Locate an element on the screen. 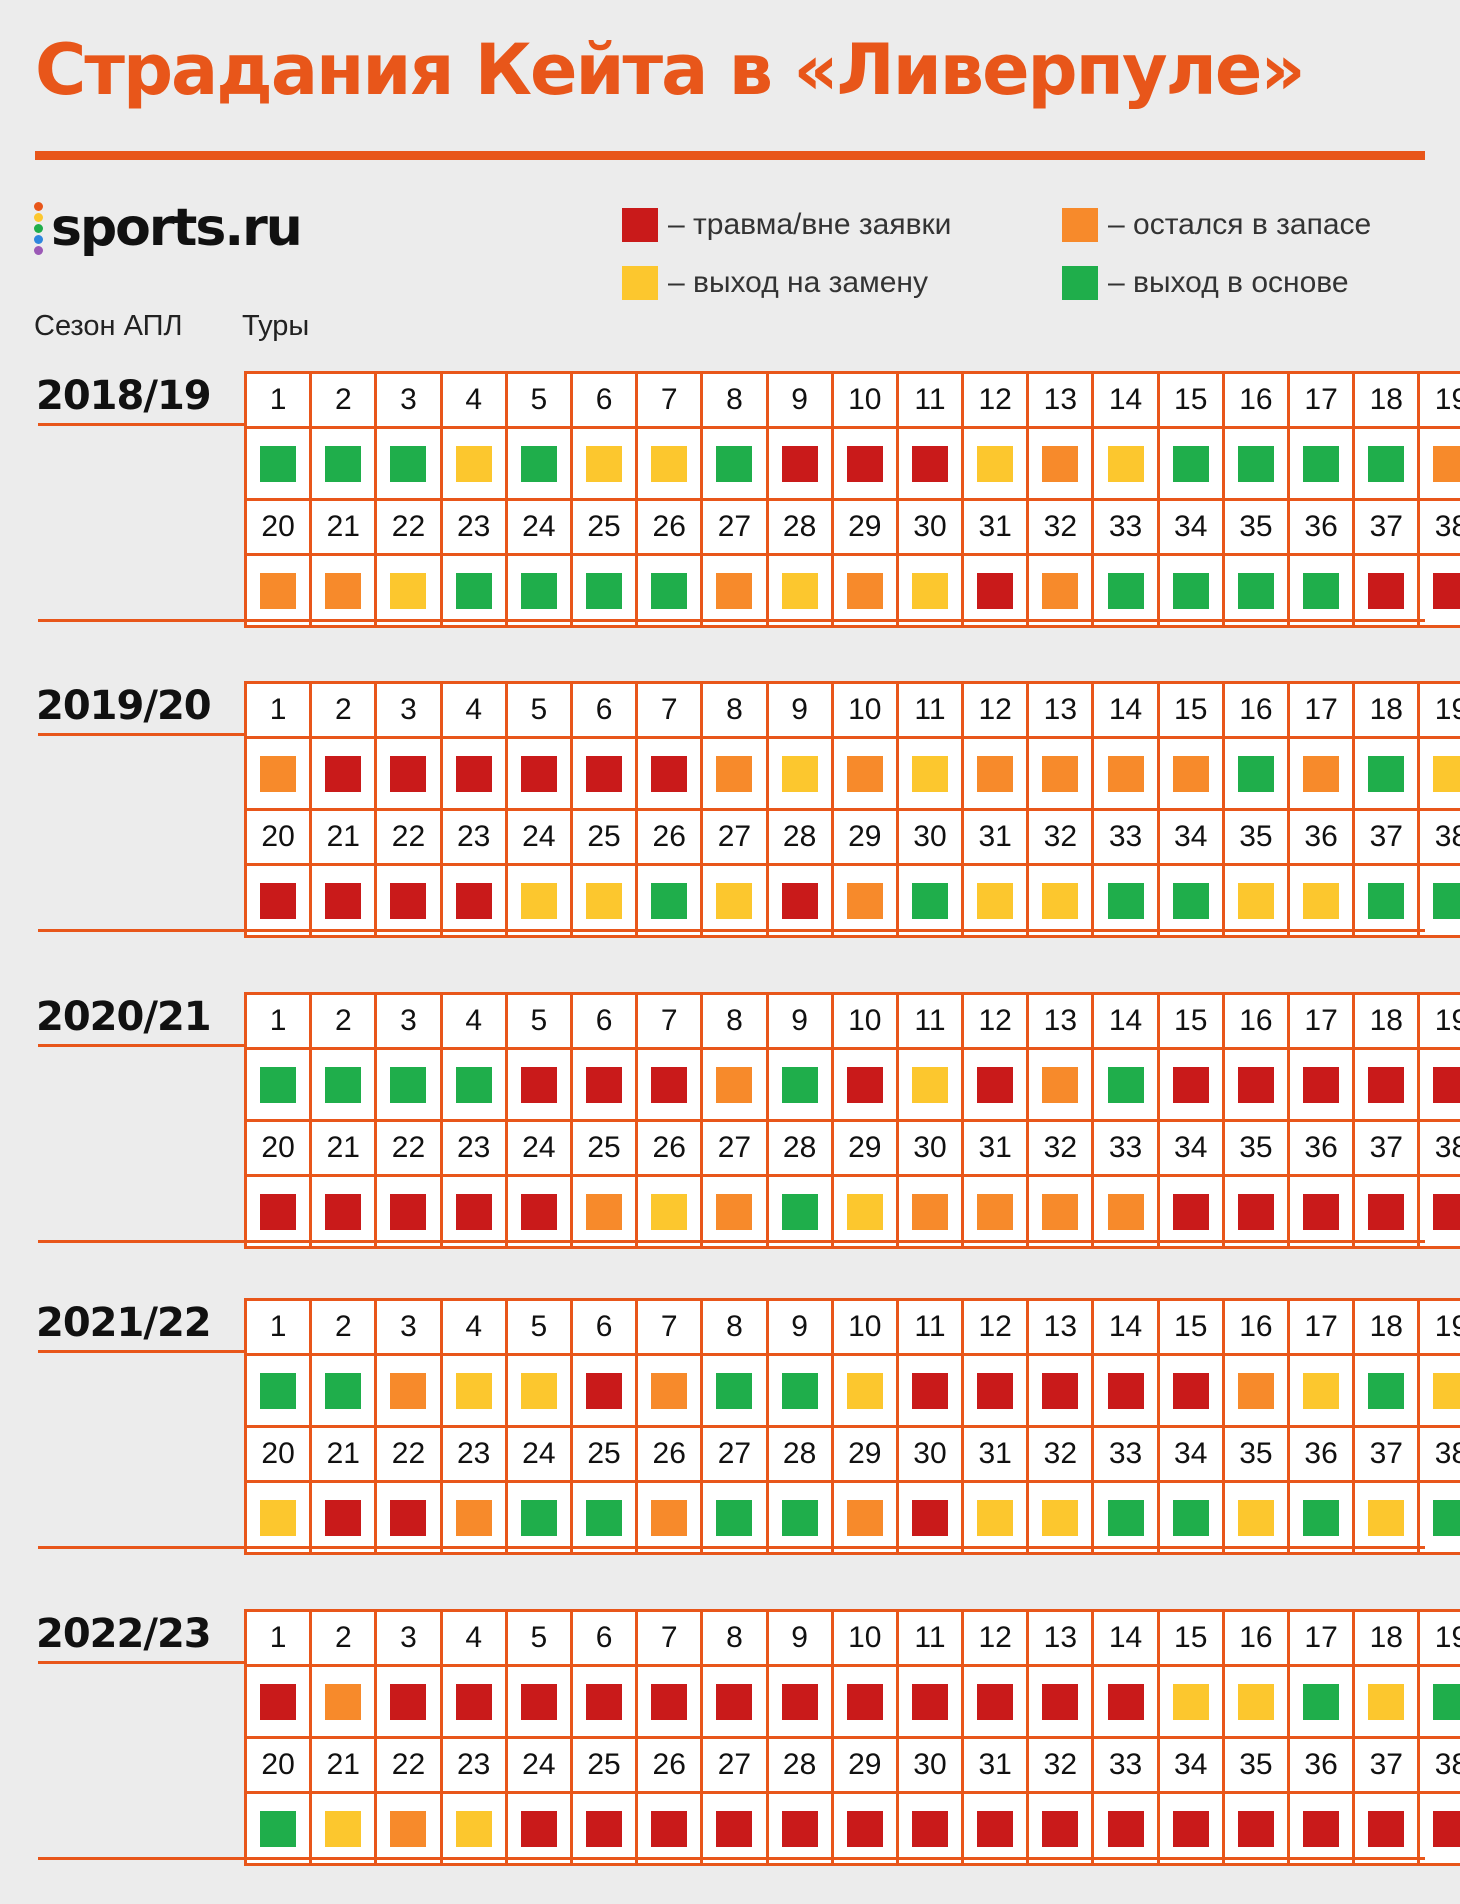  round-number: 27 is located at coordinates (734, 1765).